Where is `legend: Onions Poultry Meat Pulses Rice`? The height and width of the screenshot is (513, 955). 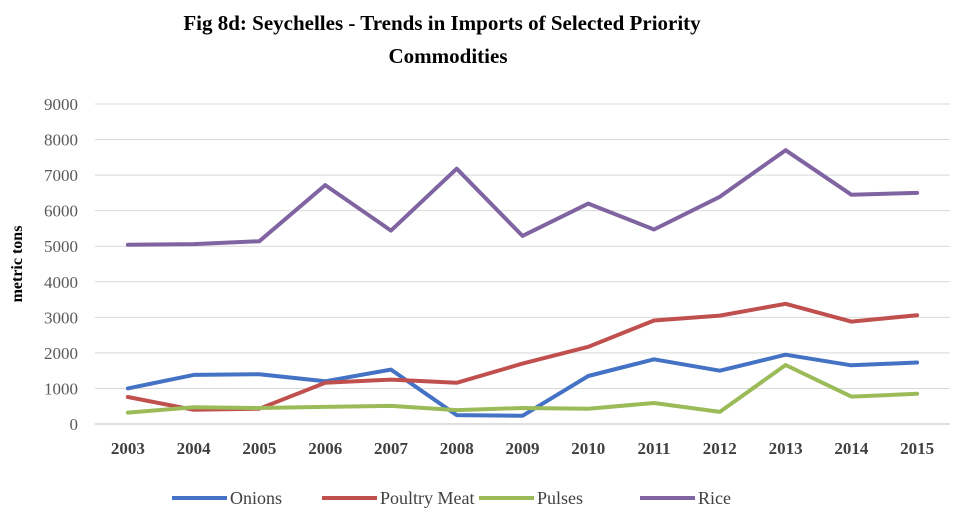 legend: Onions Poultry Meat Pulses Rice is located at coordinates (451, 498).